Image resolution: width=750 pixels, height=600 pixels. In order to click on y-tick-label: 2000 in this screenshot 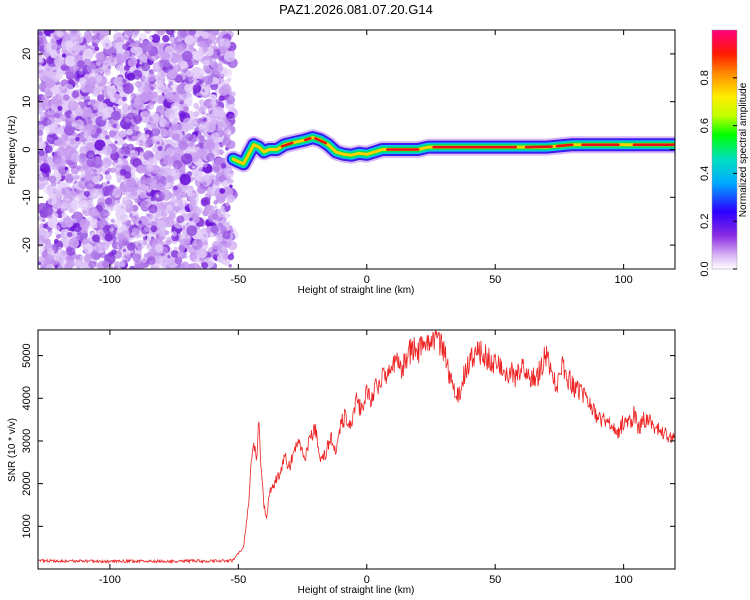, I will do `click(27, 483)`.